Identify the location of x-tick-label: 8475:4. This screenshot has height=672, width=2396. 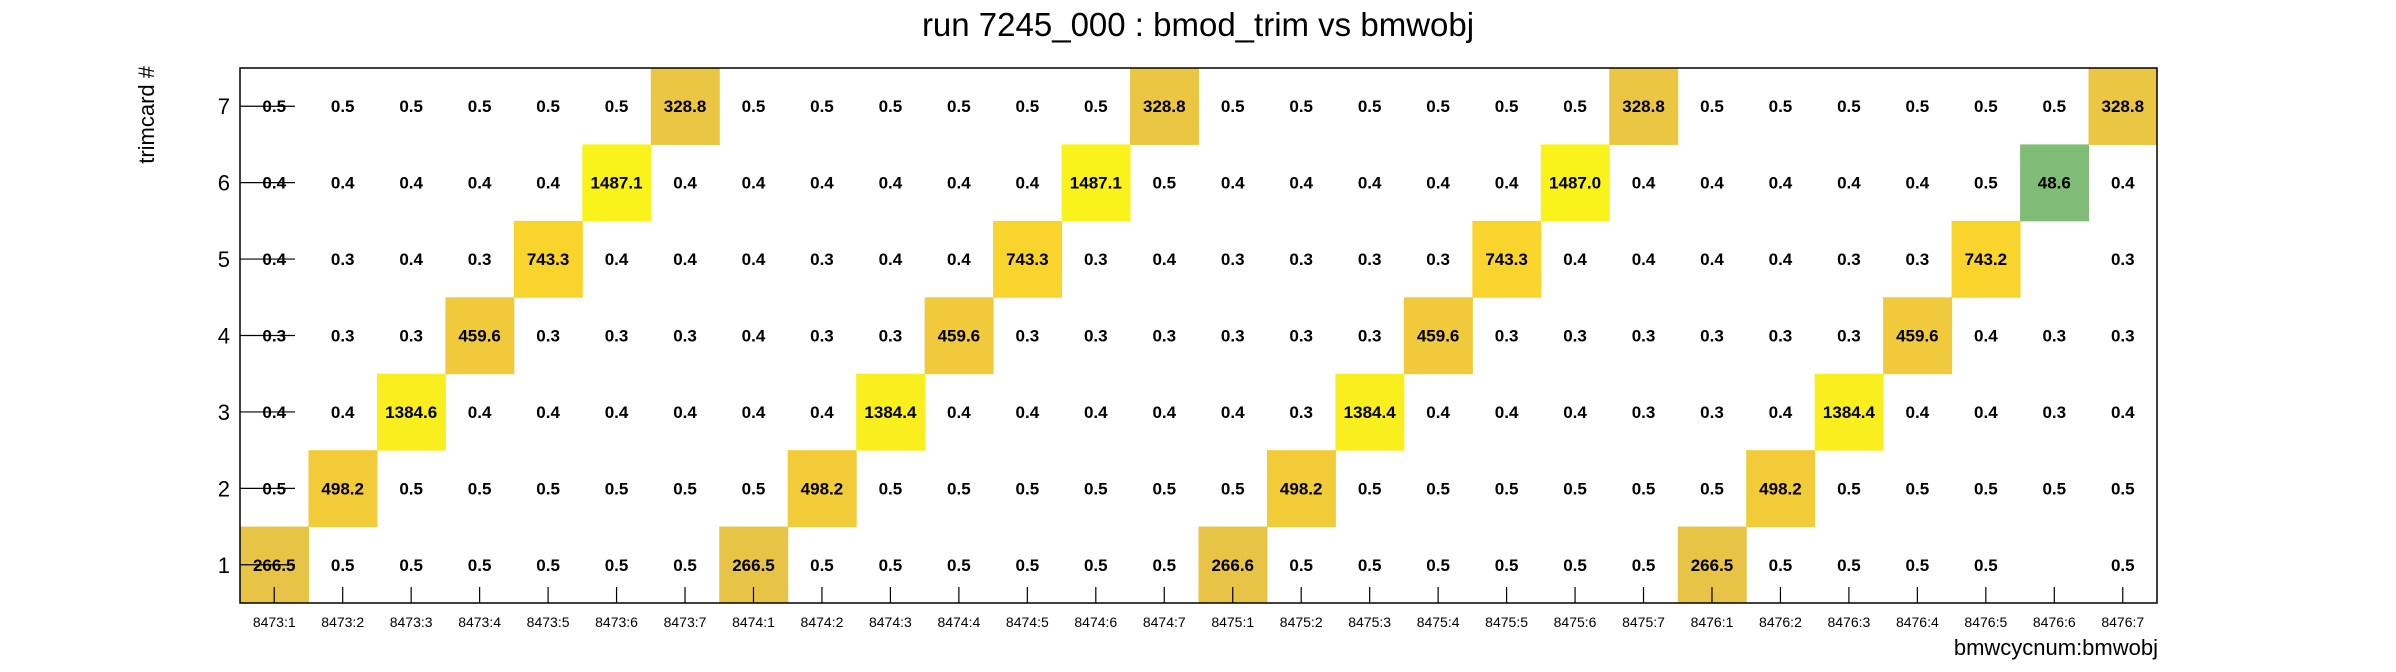
(1438, 622).